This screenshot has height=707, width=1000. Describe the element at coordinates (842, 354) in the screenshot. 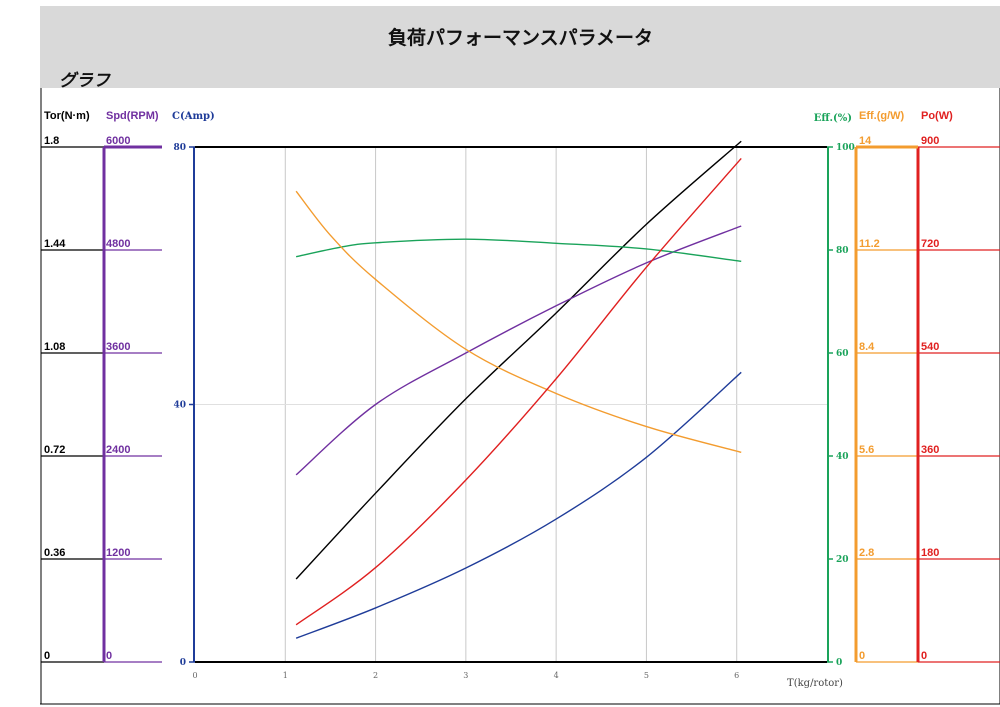

I see `efficiency-tick-label: 60` at that location.